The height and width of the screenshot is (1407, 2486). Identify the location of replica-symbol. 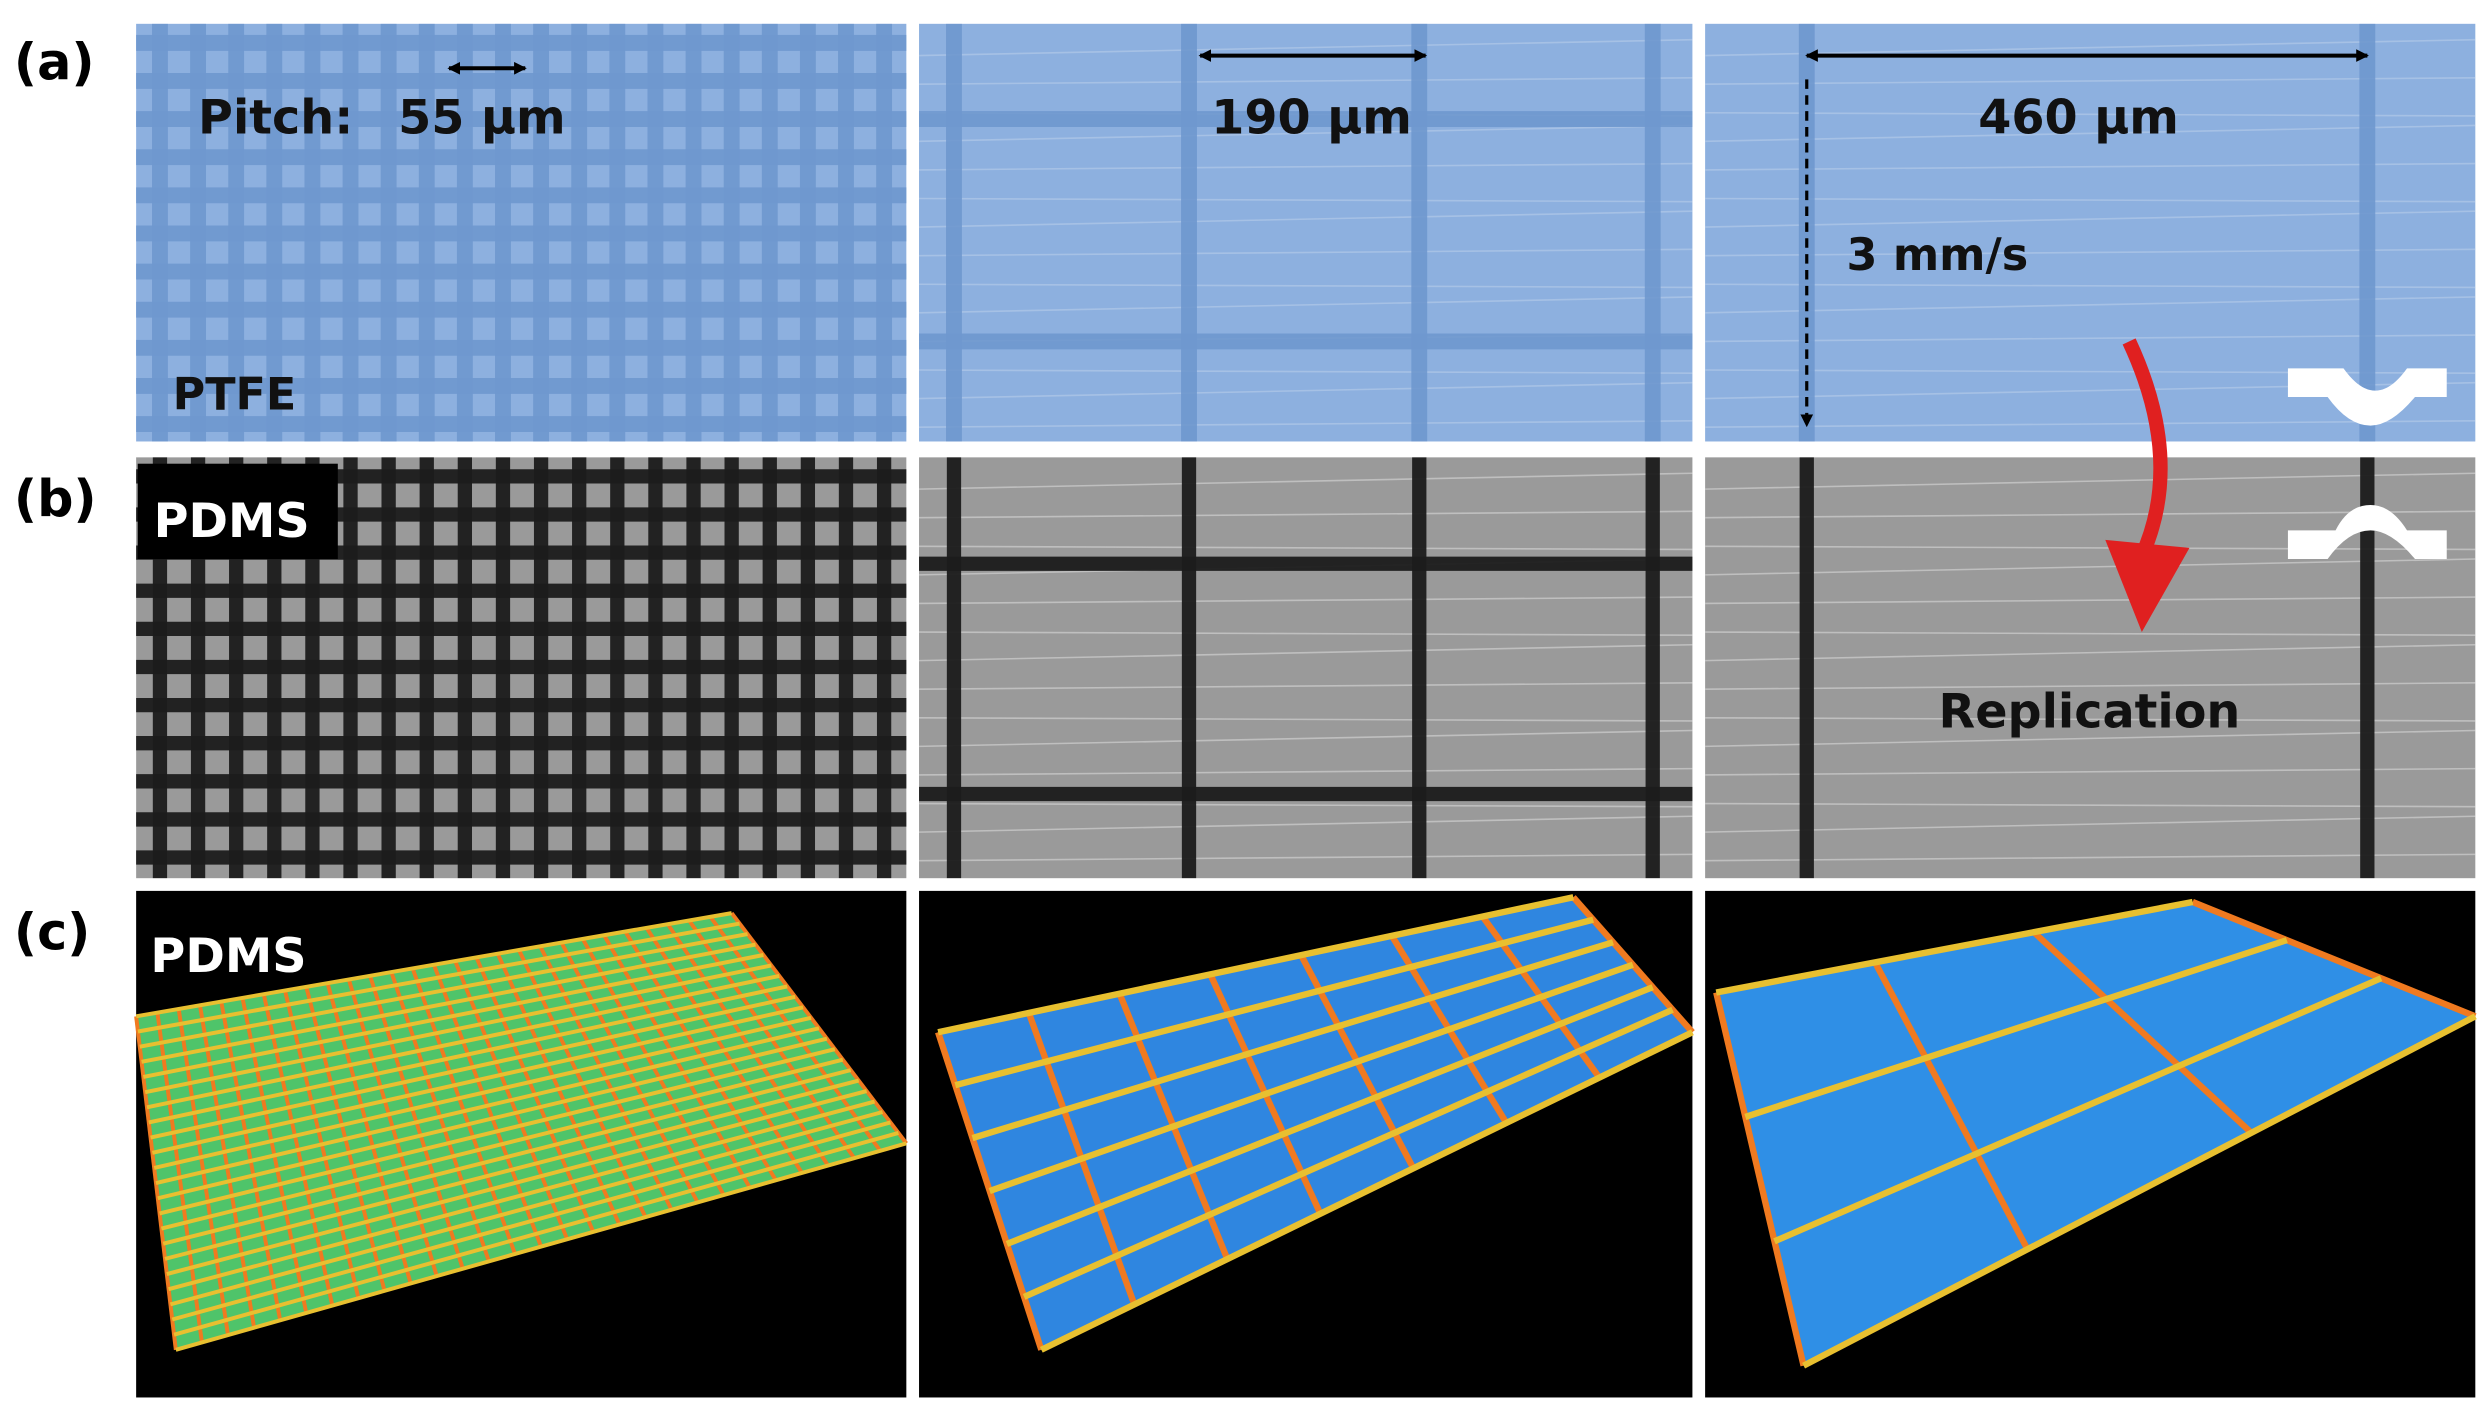
(2367, 531).